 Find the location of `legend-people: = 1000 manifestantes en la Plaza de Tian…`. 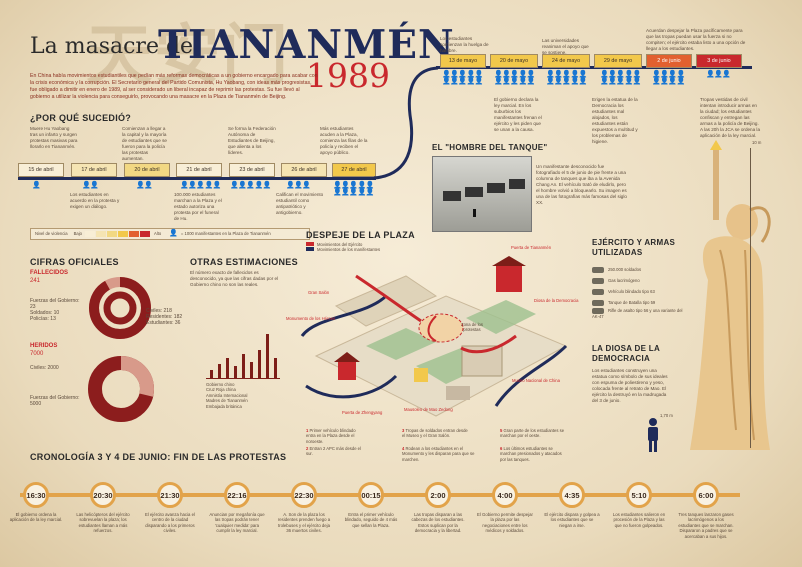

legend-people: = 1000 manifestantes en la Plaza de Tian… is located at coordinates (225, 234).